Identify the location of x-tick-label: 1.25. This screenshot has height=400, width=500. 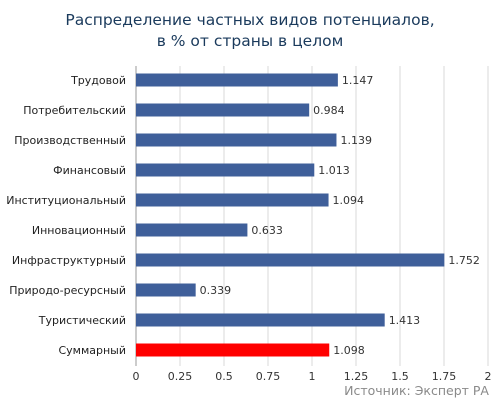
(356, 376).